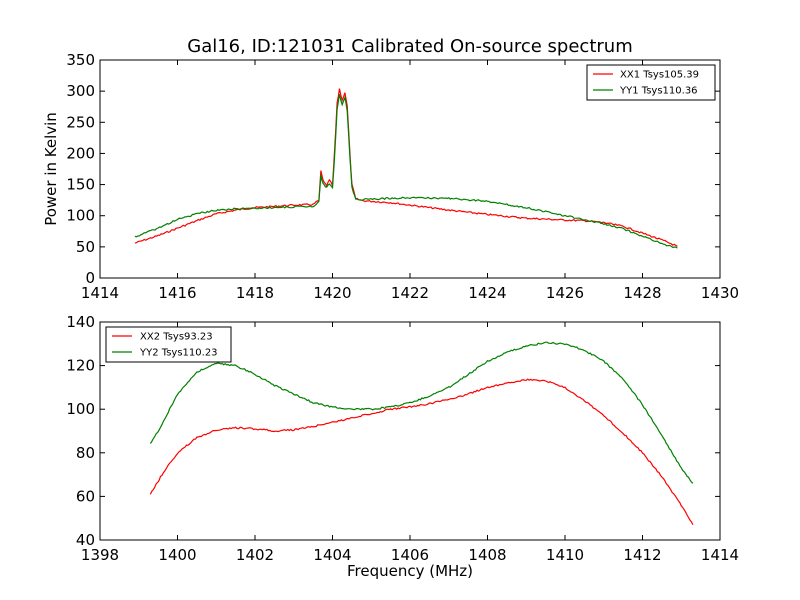 Image resolution: width=800 pixels, height=600 pixels. What do you see at coordinates (177, 555) in the screenshot?
I see `x-tick-label: 1400` at bounding box center [177, 555].